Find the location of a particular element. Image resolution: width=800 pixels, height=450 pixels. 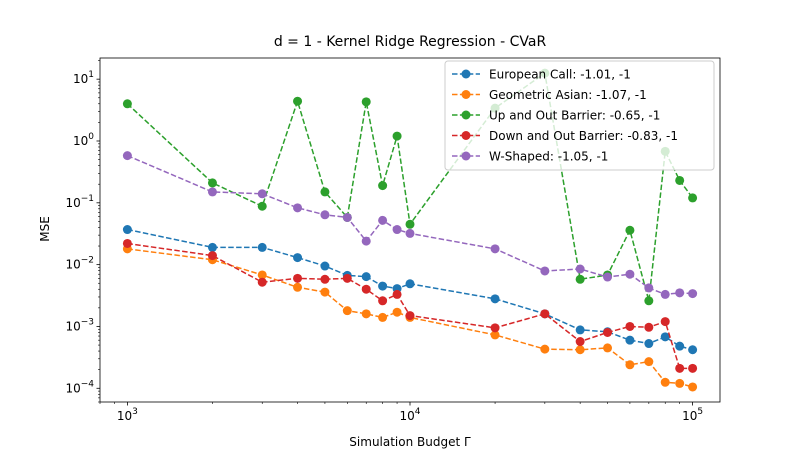

x-axis-title: Simulation Budget Γ is located at coordinates (410, 442).